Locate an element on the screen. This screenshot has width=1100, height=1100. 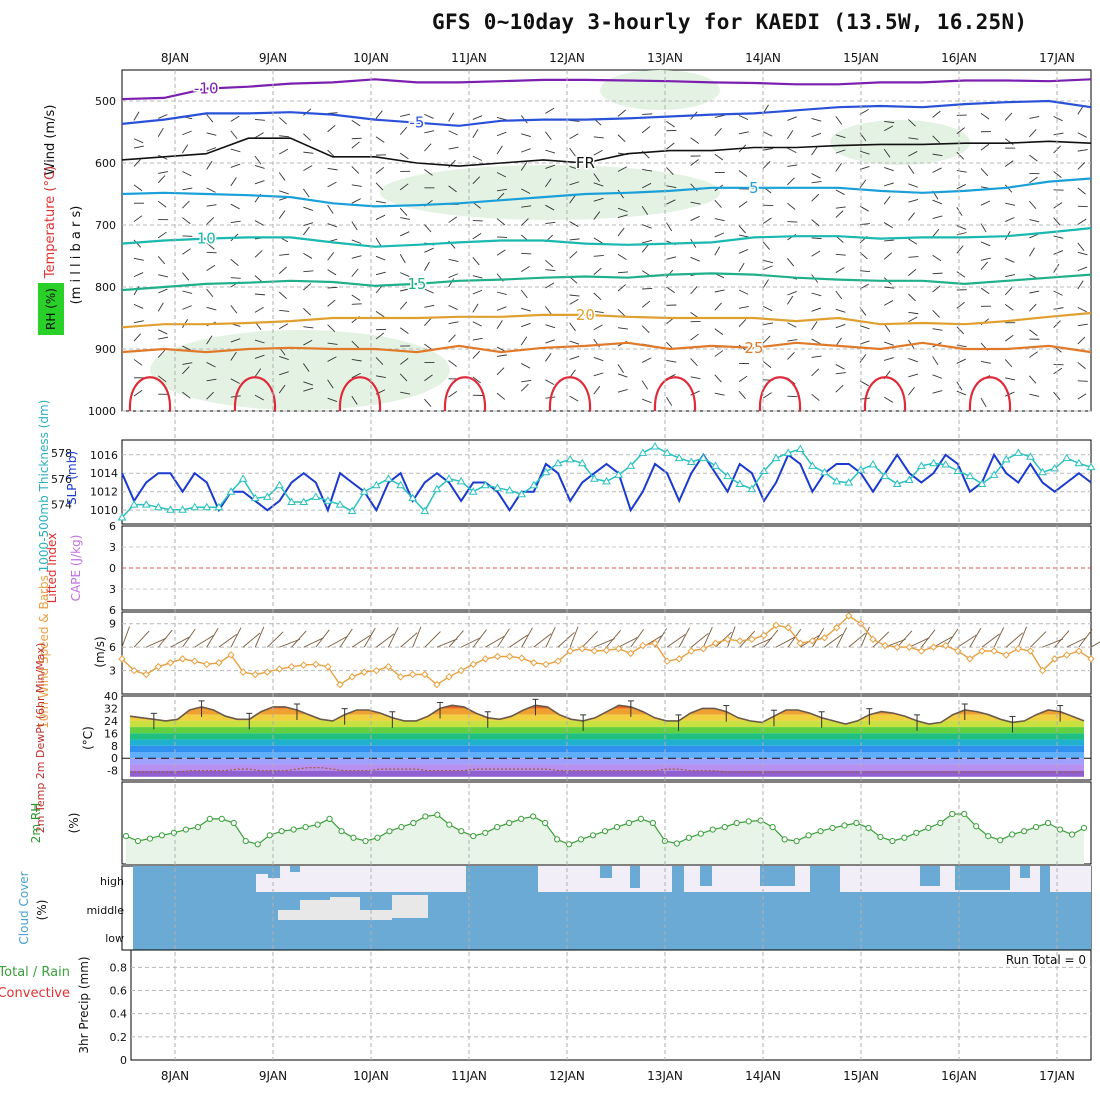
upper-wind-ylabel: Wind (m/s) is located at coordinates (50, 140).